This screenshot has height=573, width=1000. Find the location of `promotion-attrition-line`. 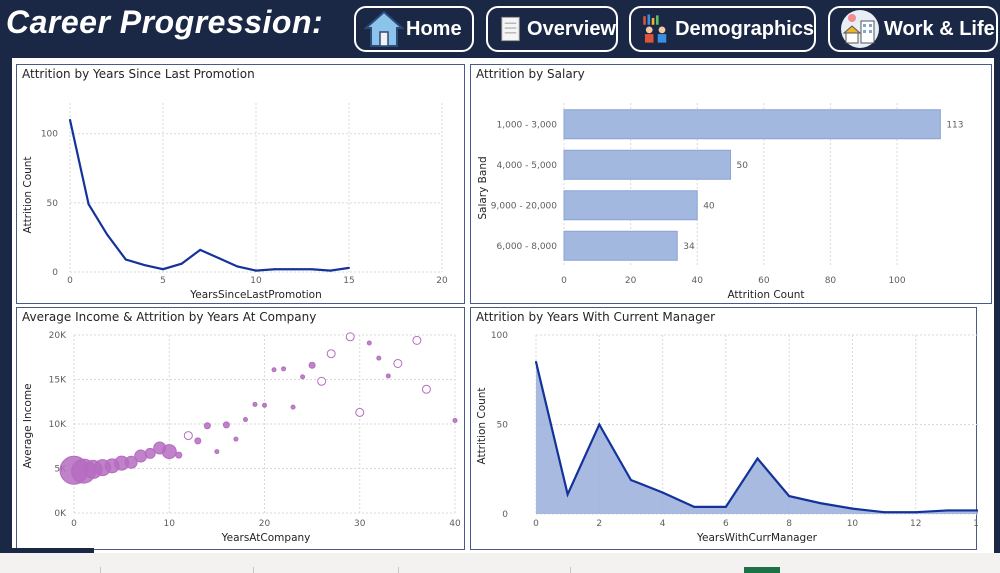

promotion-attrition-line is located at coordinates (209, 195).